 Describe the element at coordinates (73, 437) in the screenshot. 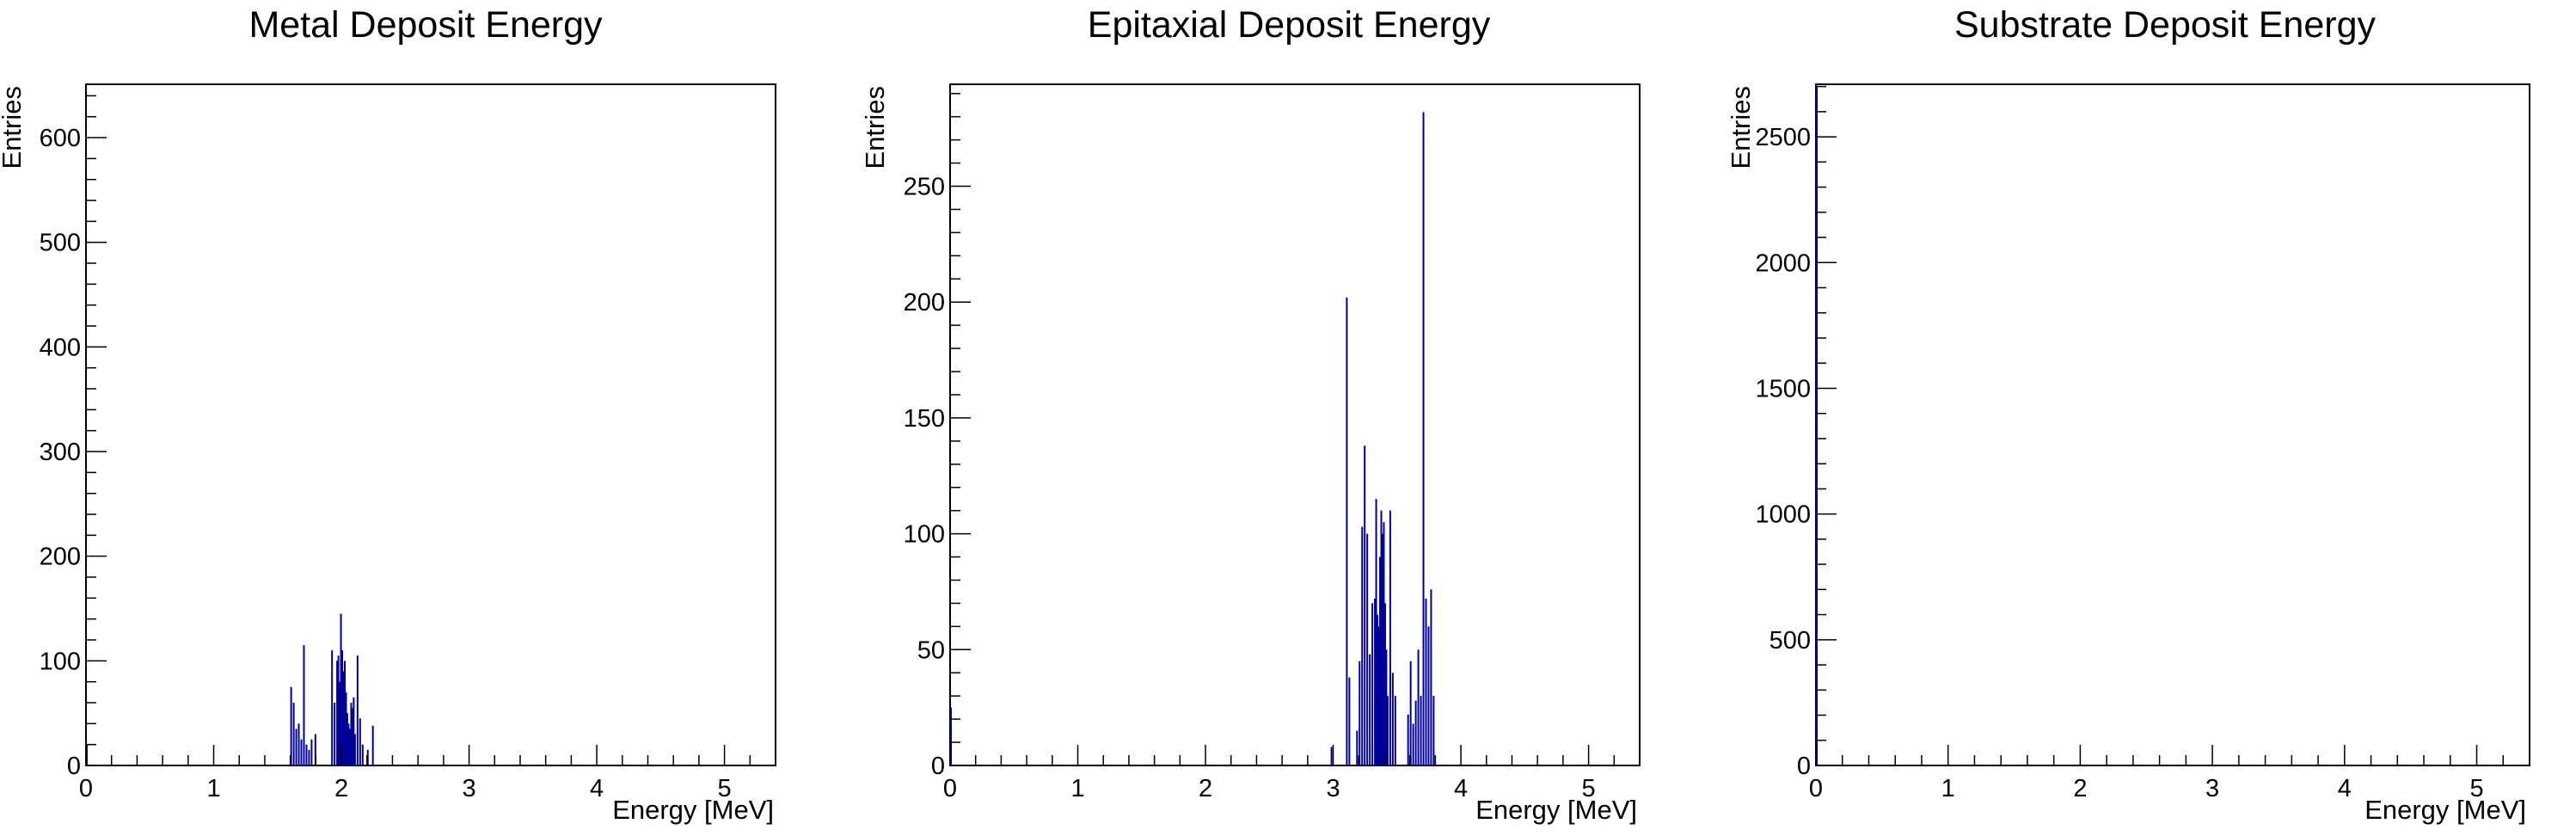

I see `y-ticks: 0 100 200 300 400 500 600` at that location.